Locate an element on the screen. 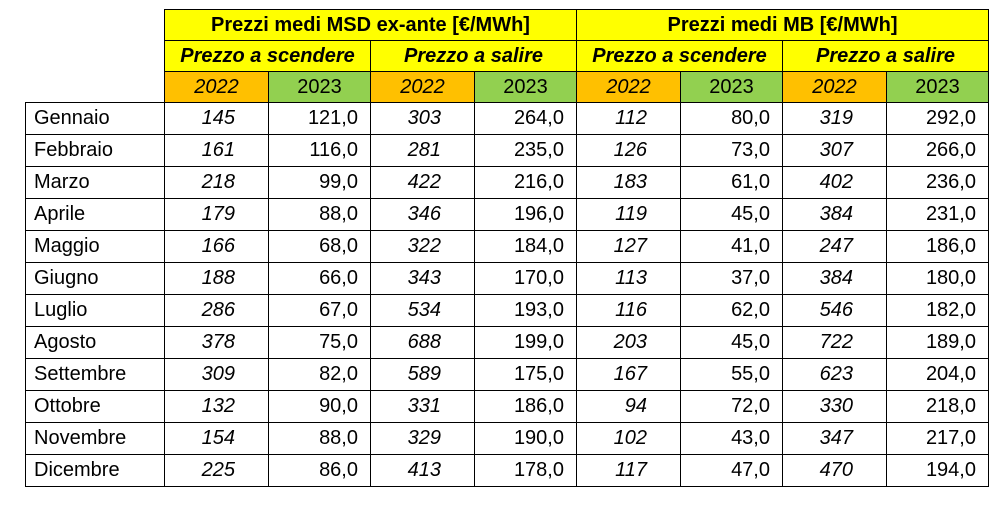  table-row: Luglio 286 67,0 534 193,0 116 62,0 546 182,0 is located at coordinates (507, 310).